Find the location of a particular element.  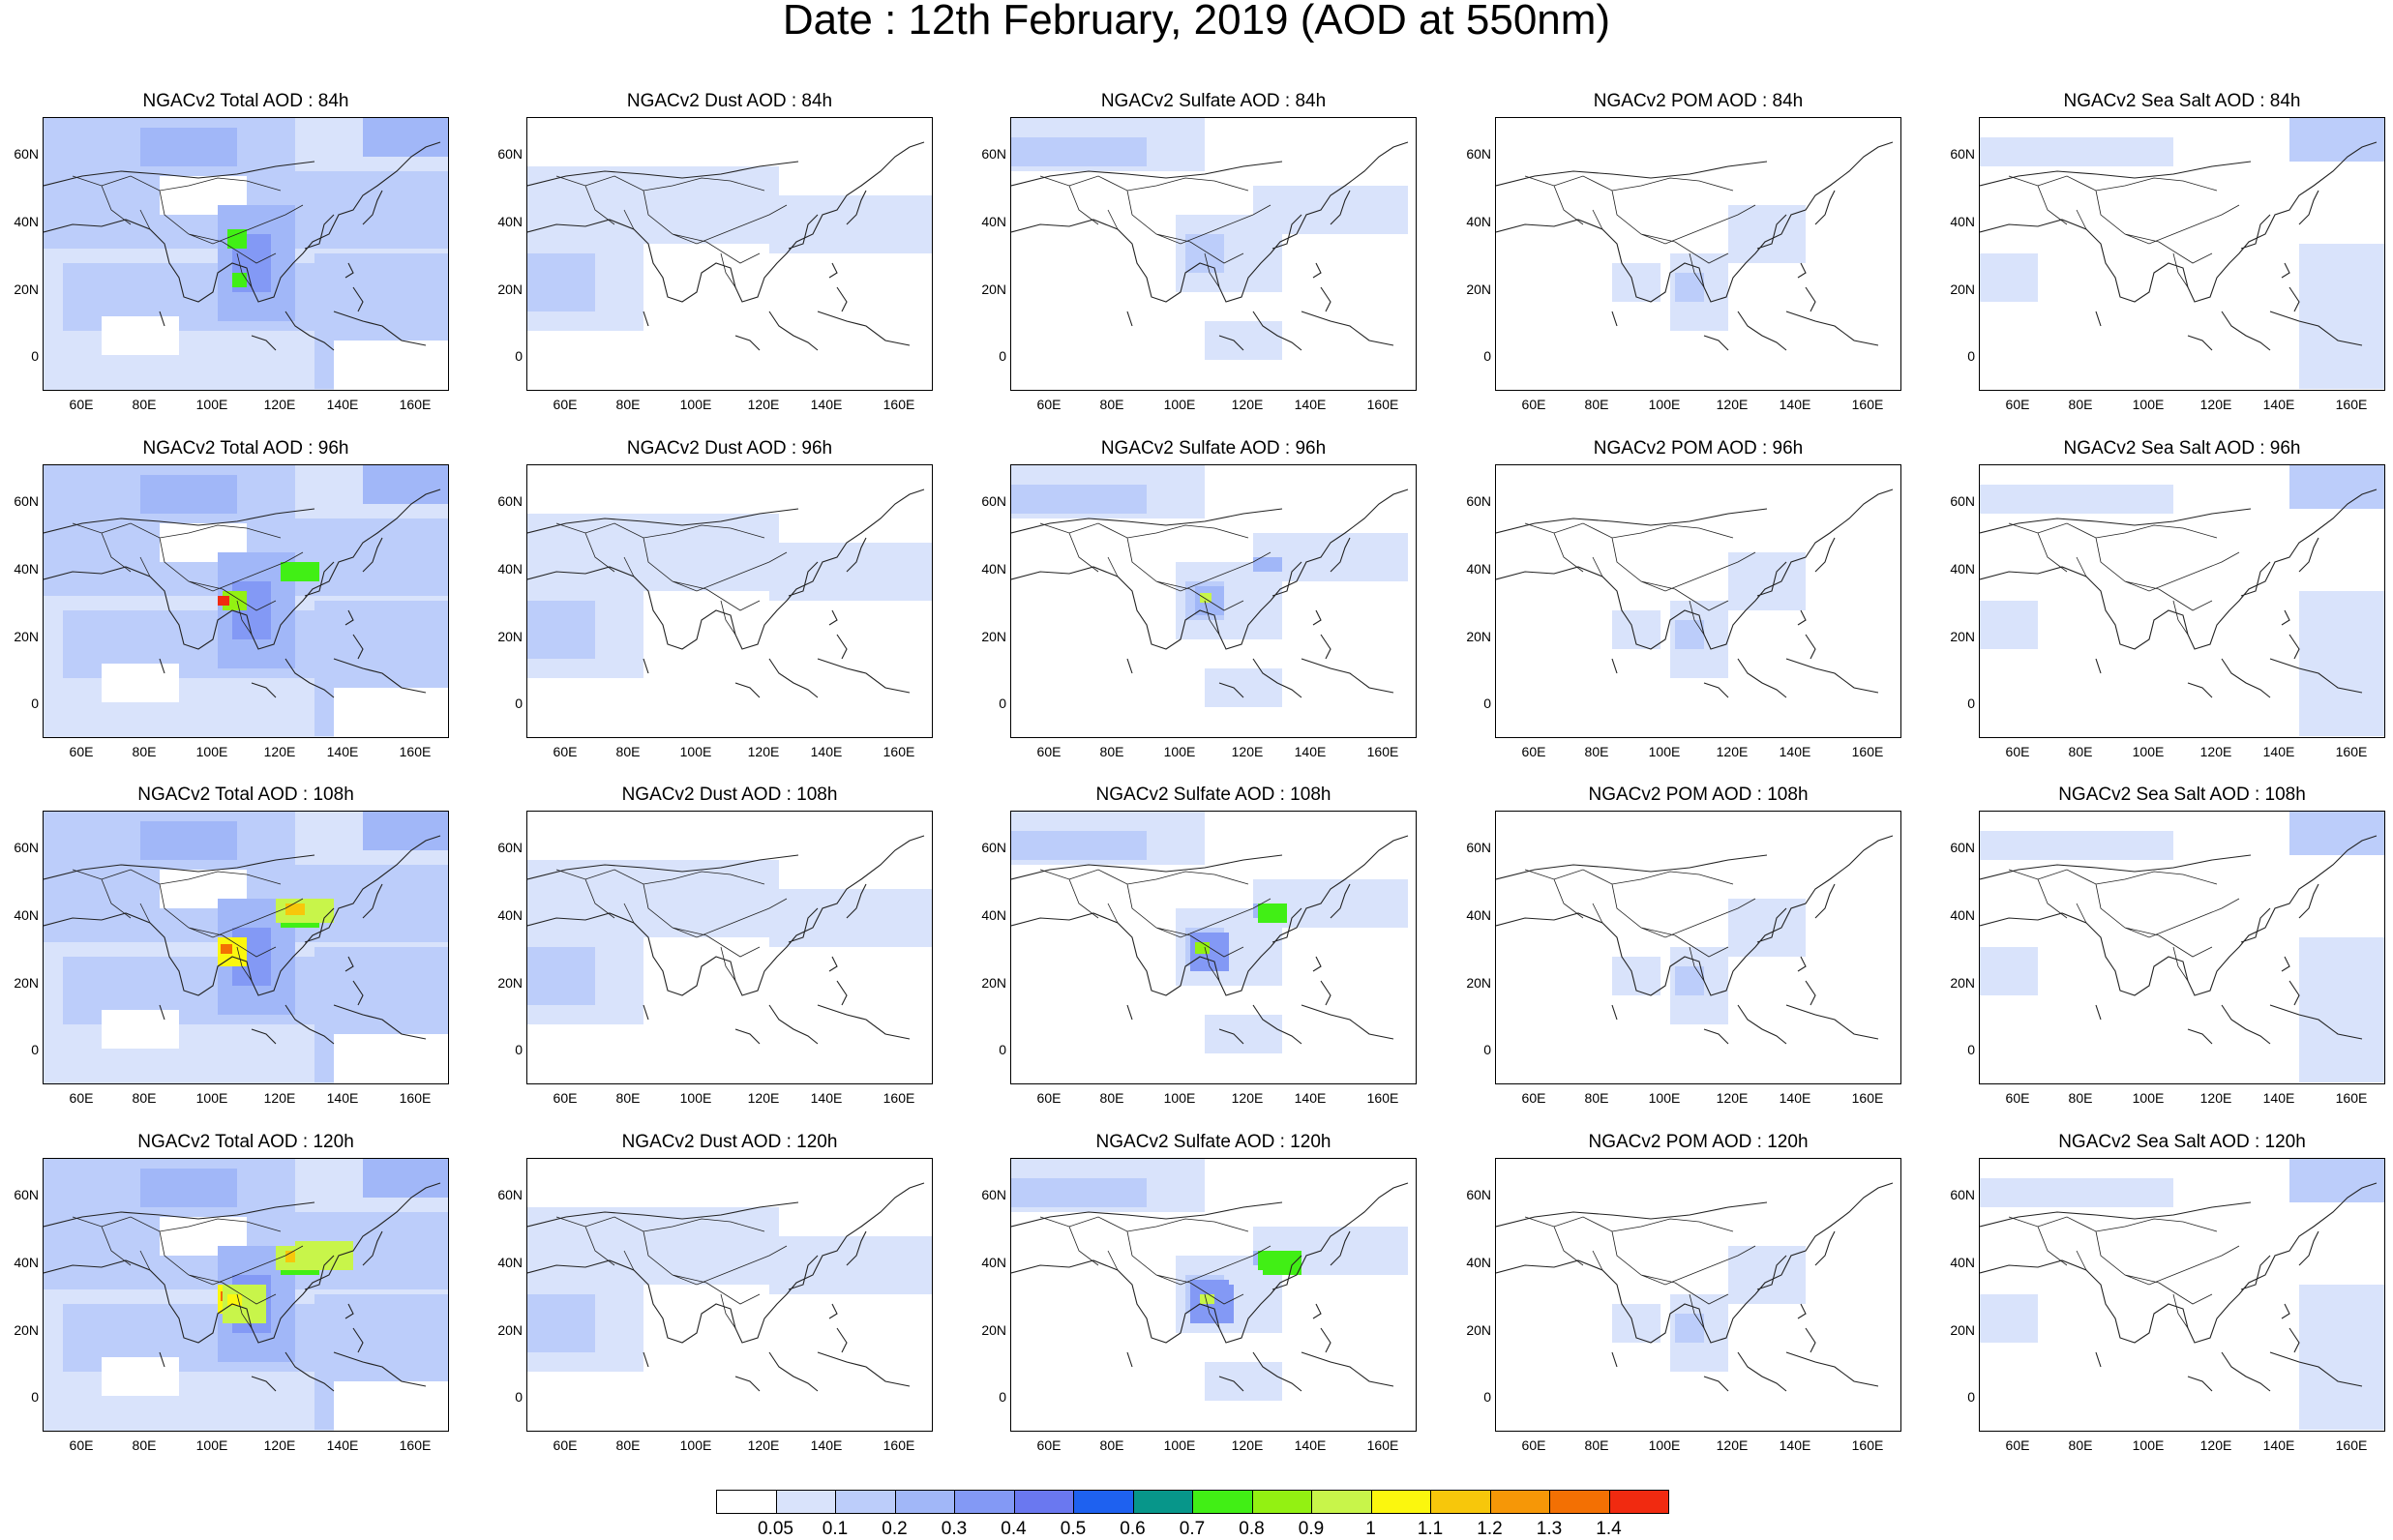

panel-title-dust-2: NGACv2 Dust AOD : 108h is located at coordinates (730, 795).